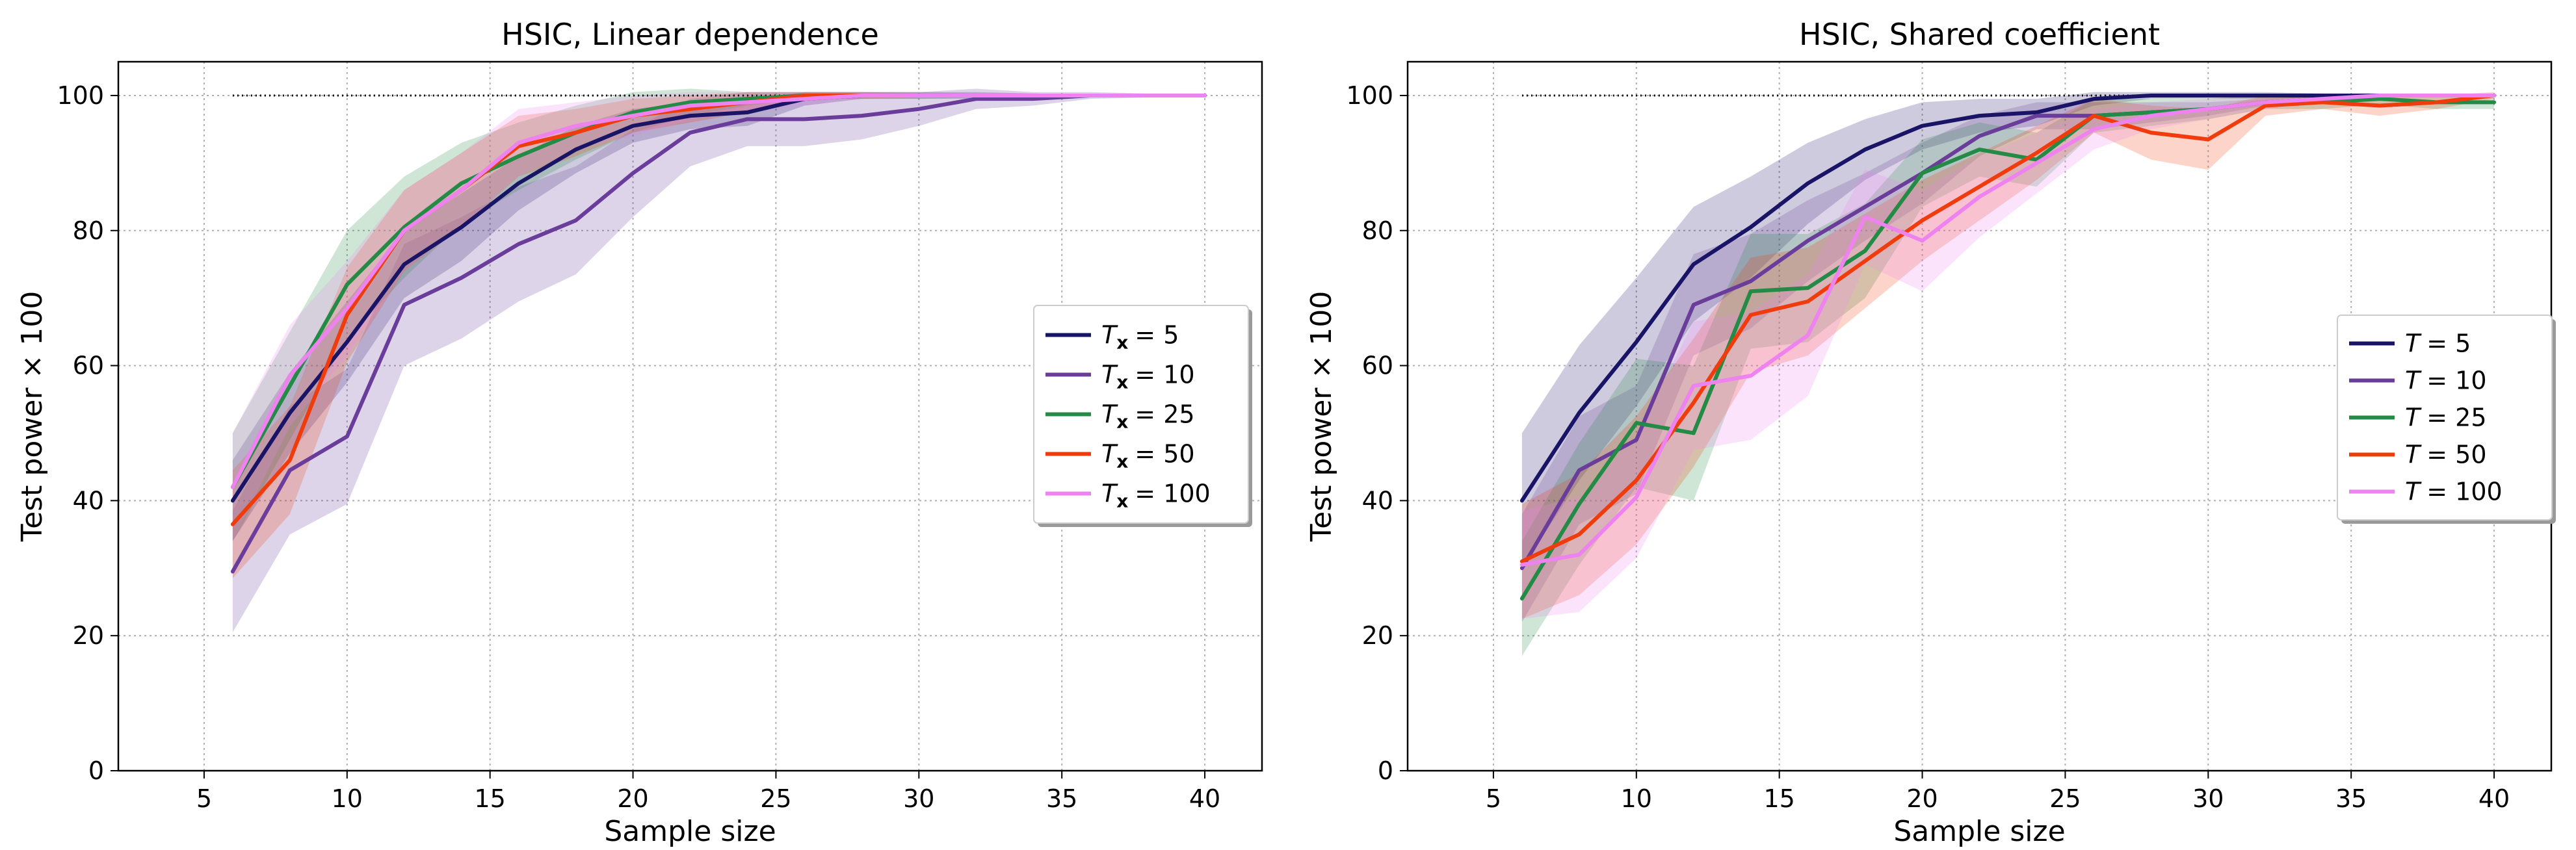 The width and height of the screenshot is (2576, 850). I want to click on legend: T = 5T = 10T = 25T = 50T = 100, so click(2446, 419).